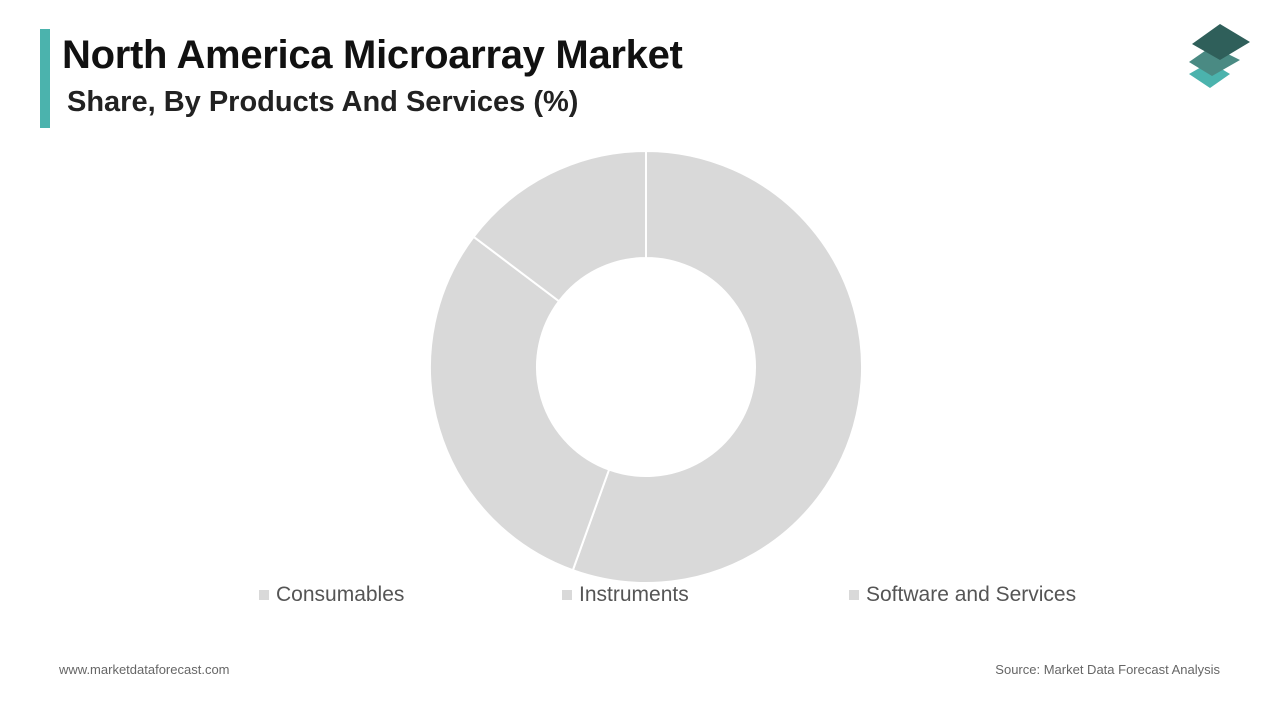 The height and width of the screenshot is (720, 1280). Describe the element at coordinates (717, 366) in the screenshot. I see `donut-slice-consumables` at that location.